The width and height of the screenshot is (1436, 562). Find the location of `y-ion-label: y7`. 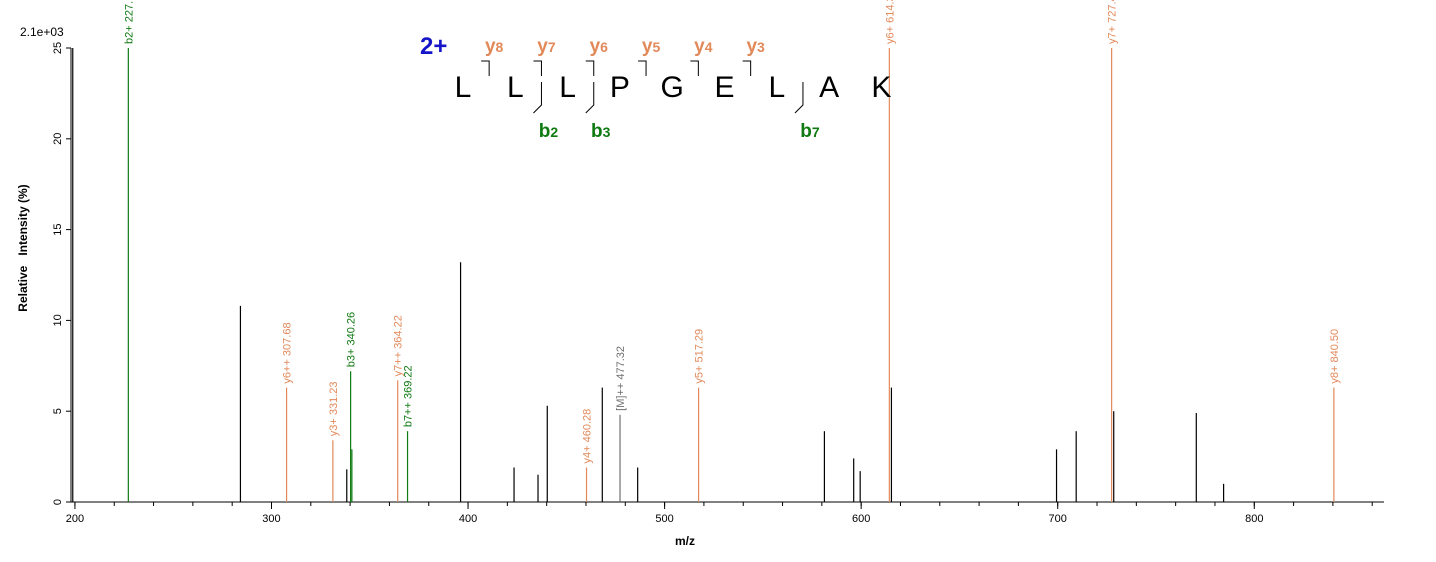

y-ion-label: y7 is located at coordinates (546, 46).